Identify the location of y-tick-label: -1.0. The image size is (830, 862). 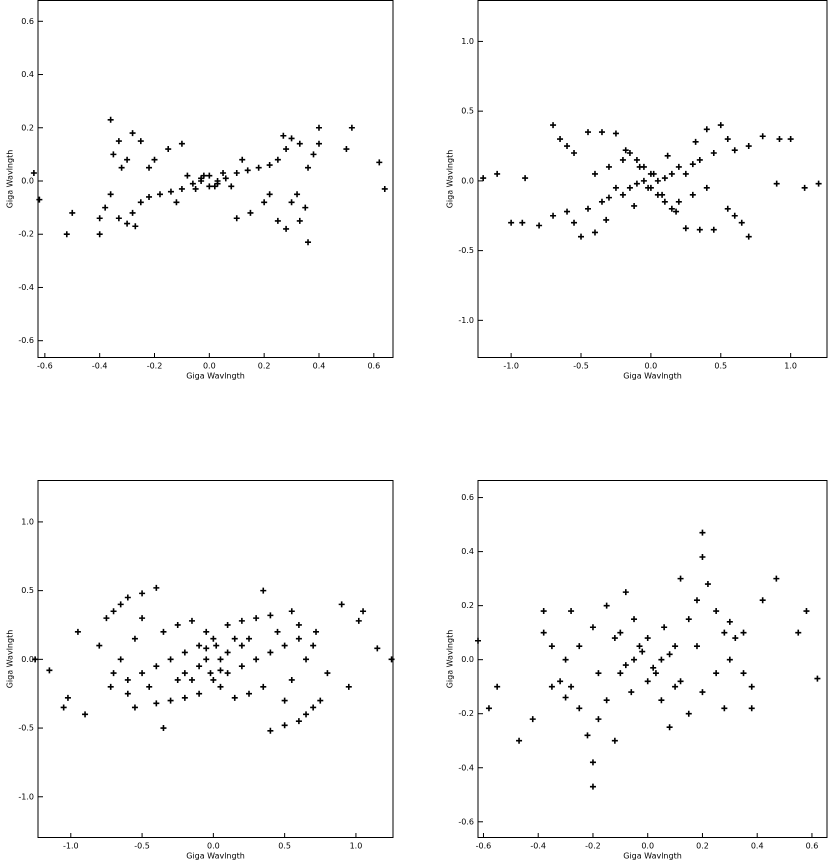
(466, 320).